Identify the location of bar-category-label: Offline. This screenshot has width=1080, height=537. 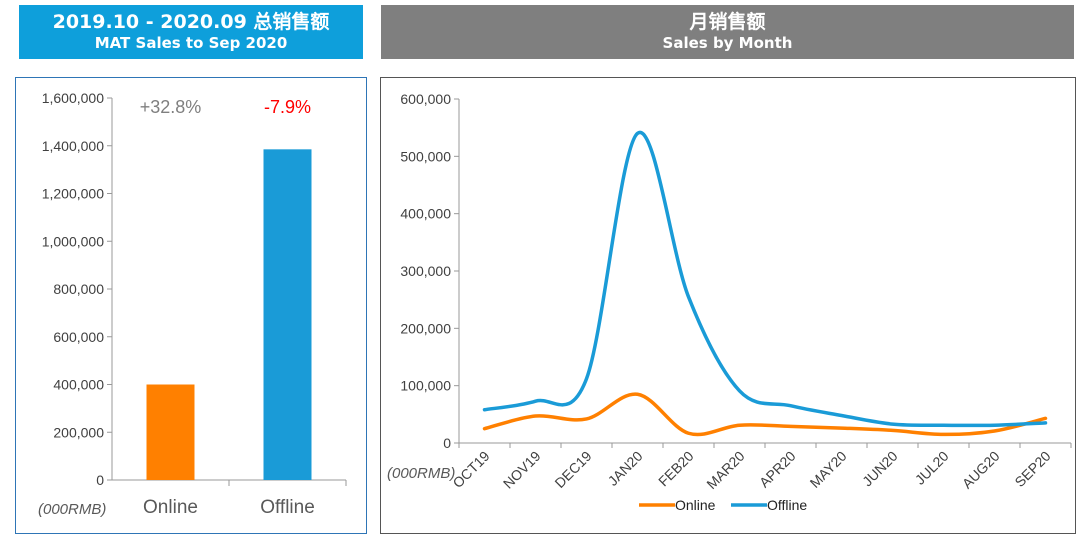
(287, 507).